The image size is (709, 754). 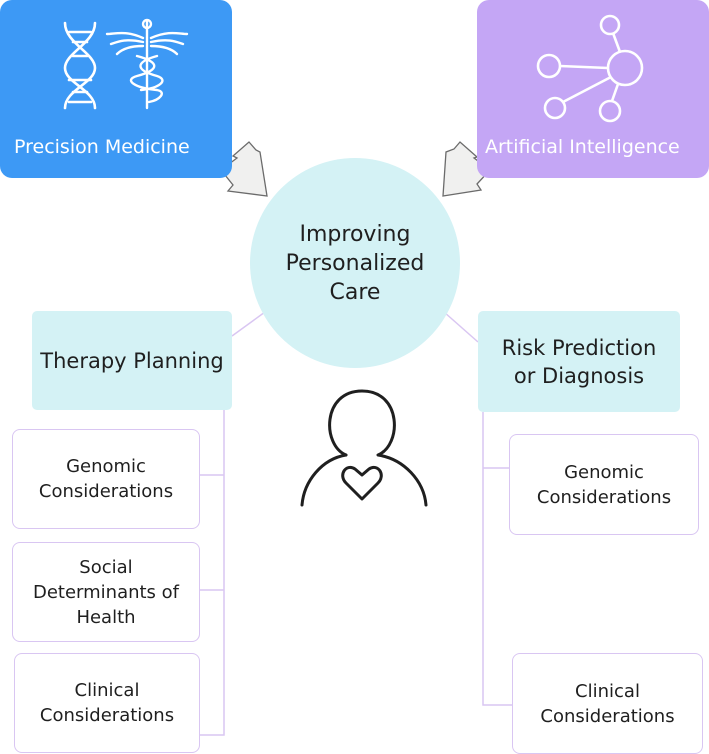 I want to click on artificial-intelligence-card: Artificial Intelligence, so click(x=593, y=89).